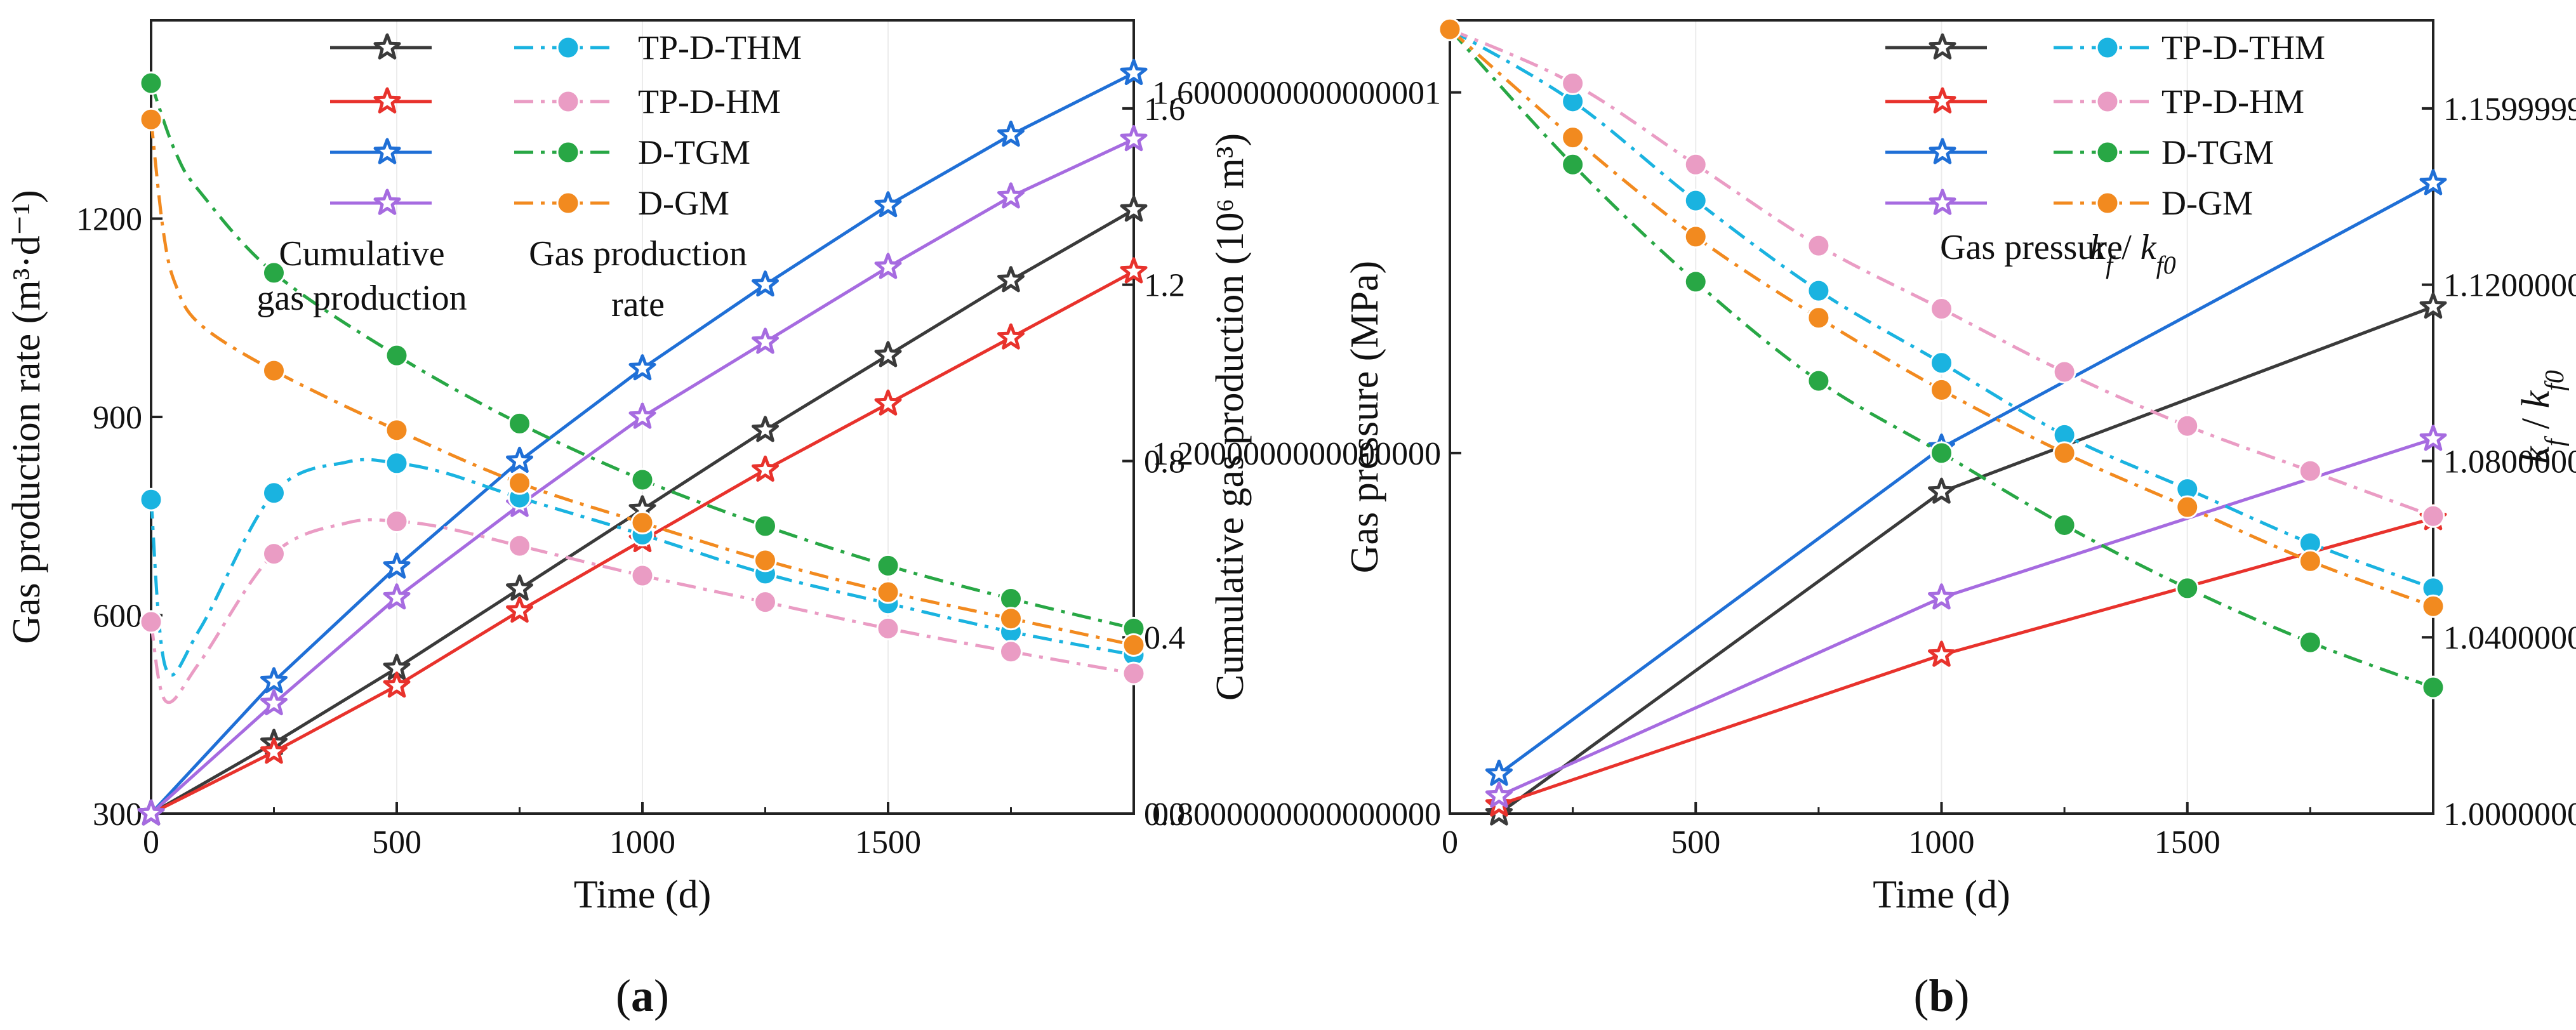 This screenshot has width=2576, height=1030. Describe the element at coordinates (1296, 814) in the screenshot. I see `y-tick-label: 0.8000000000000000` at that location.